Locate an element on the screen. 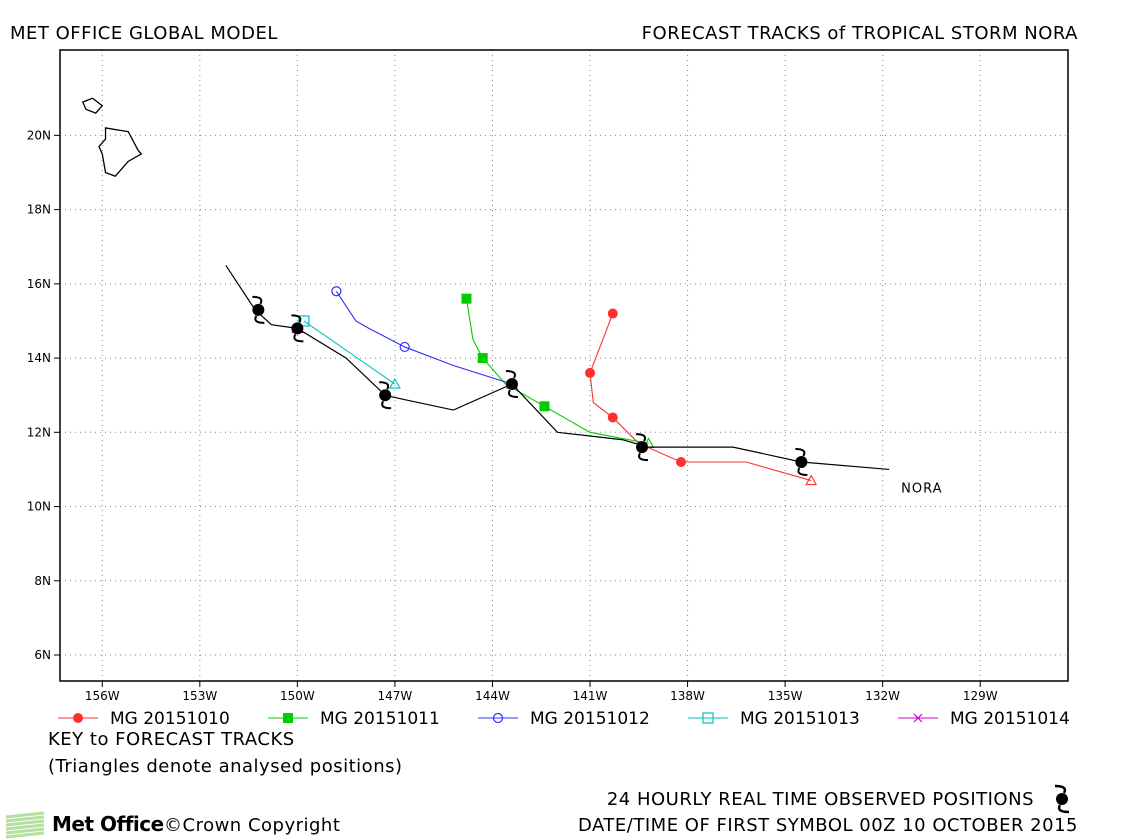  land-maui is located at coordinates (92, 105).